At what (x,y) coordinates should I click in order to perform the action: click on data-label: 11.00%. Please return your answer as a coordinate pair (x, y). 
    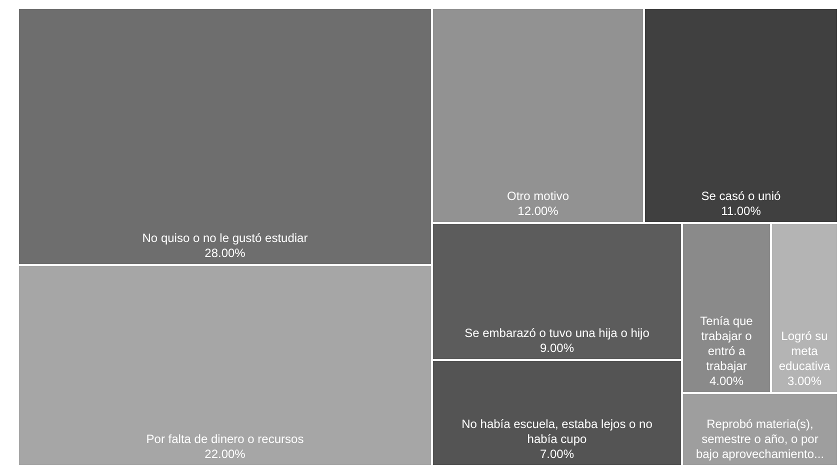
    Looking at the image, I should click on (741, 211).